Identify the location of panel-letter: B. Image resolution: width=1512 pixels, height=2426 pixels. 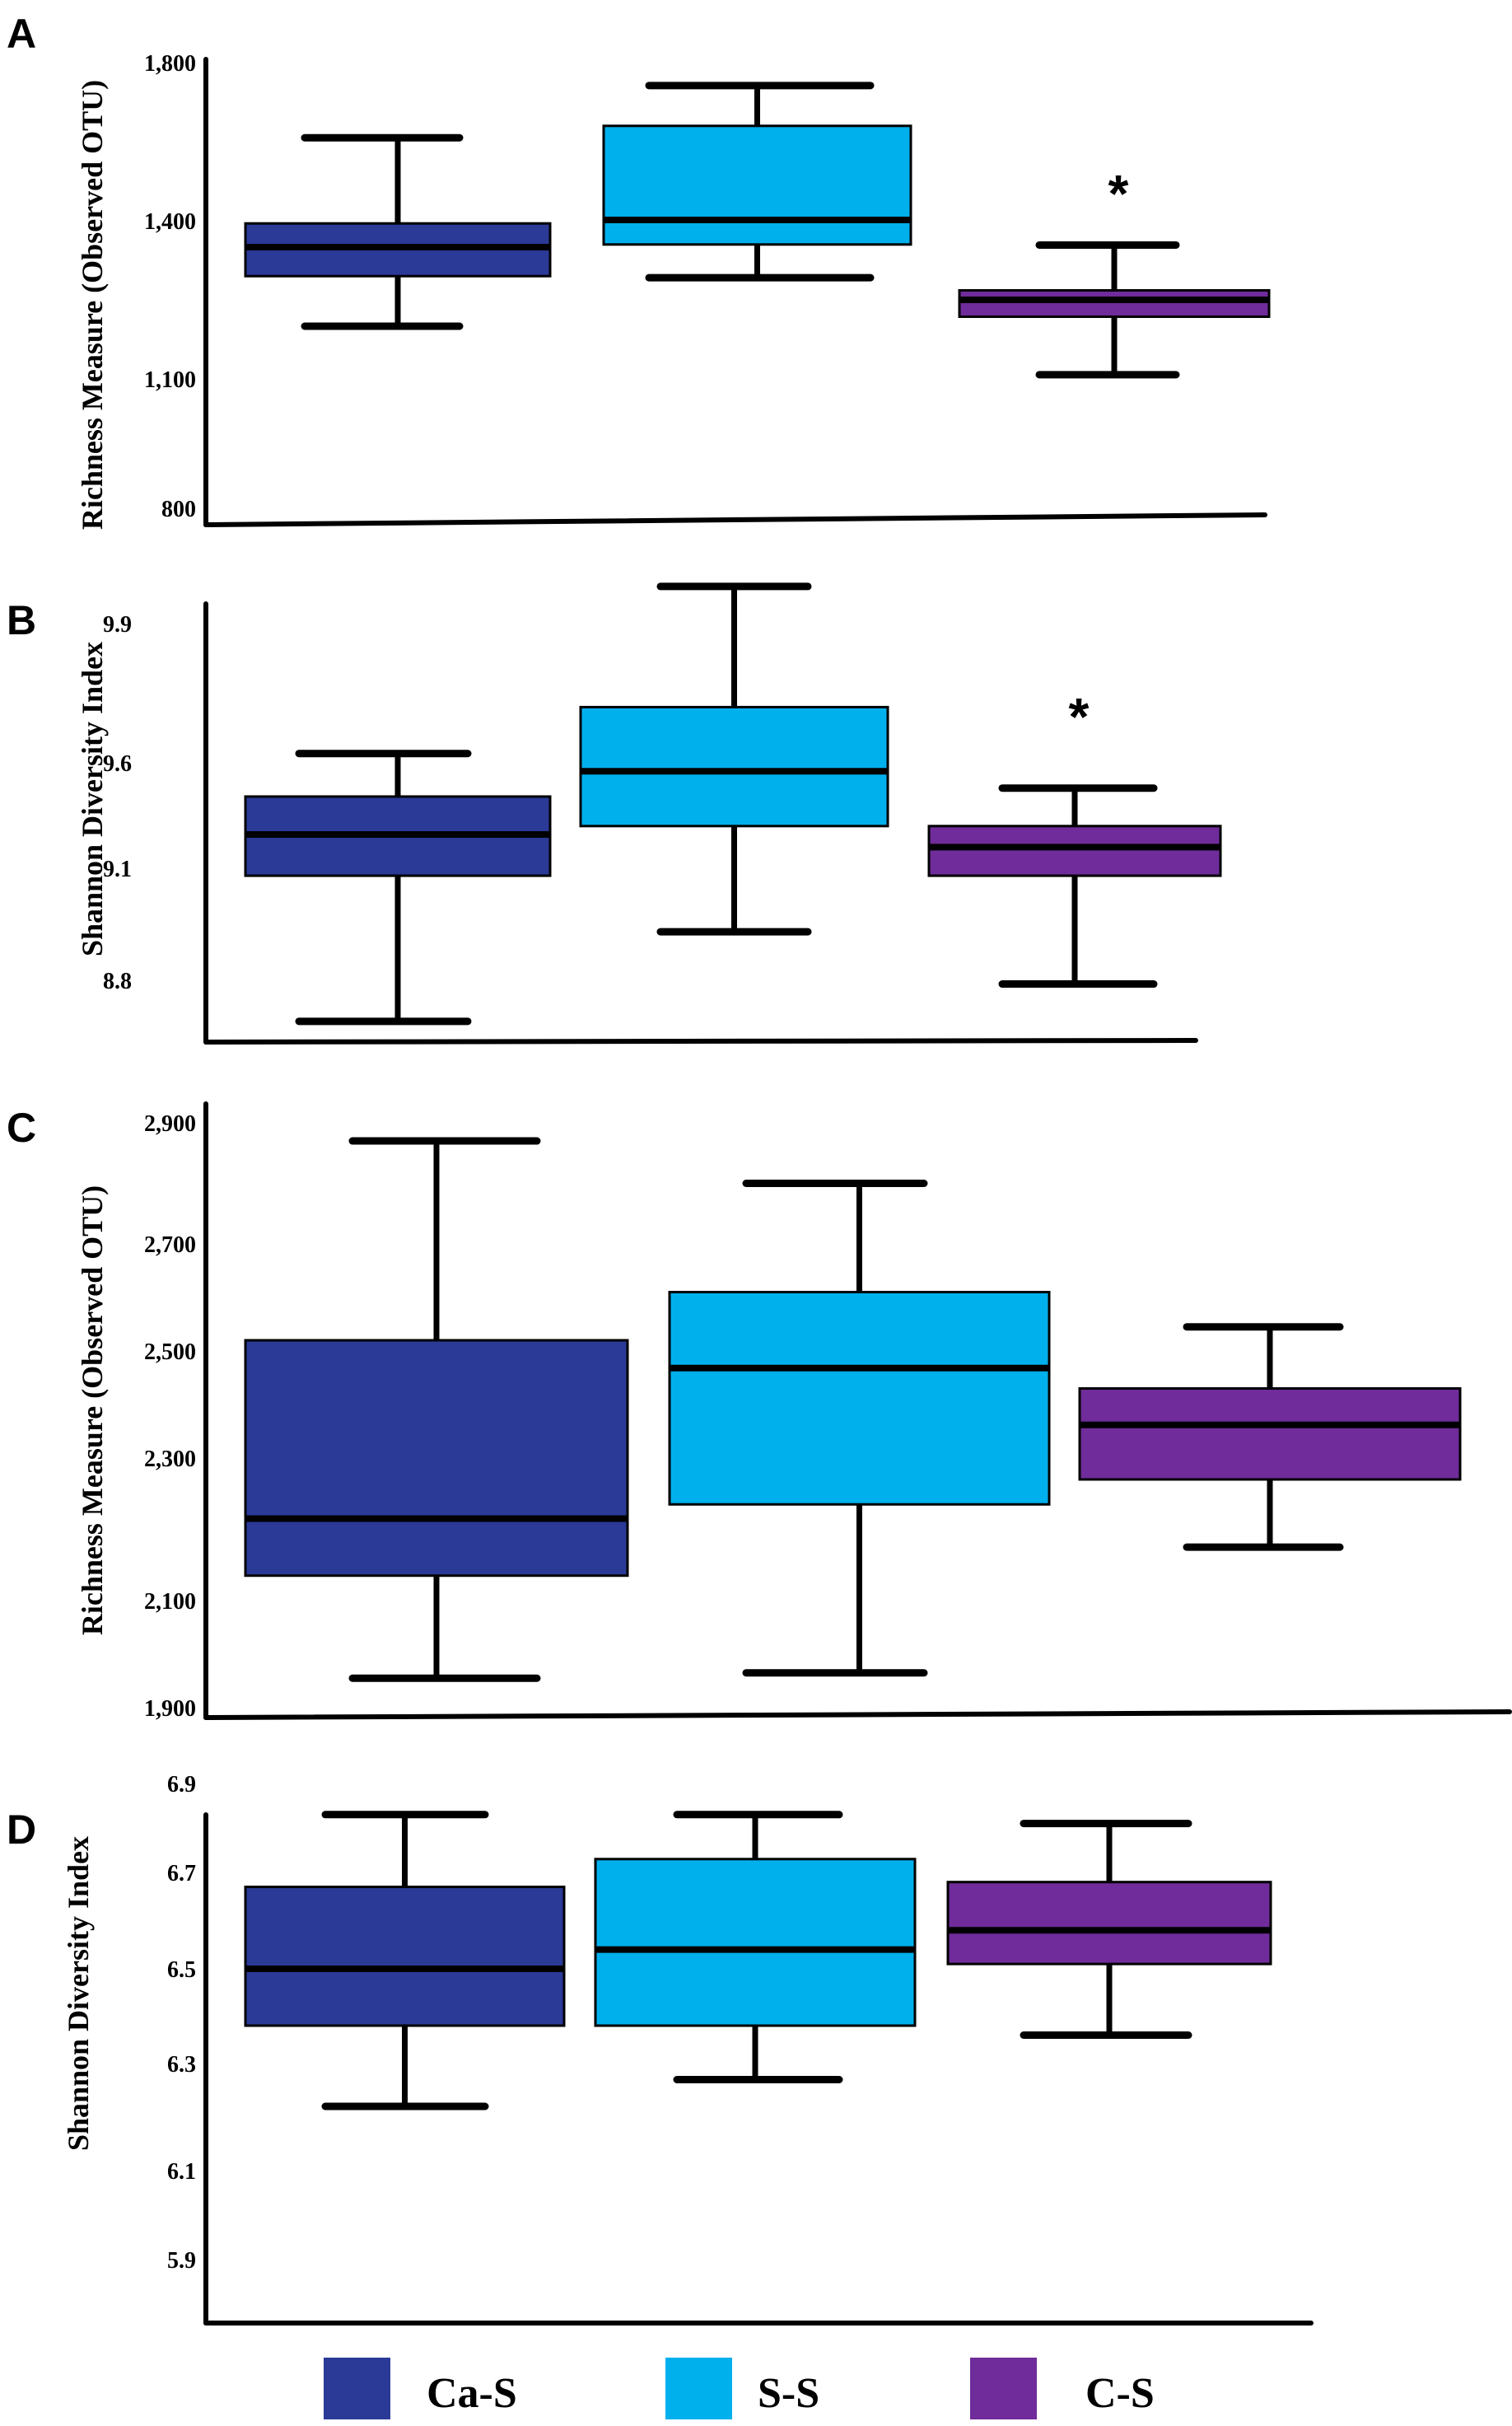
(21, 620).